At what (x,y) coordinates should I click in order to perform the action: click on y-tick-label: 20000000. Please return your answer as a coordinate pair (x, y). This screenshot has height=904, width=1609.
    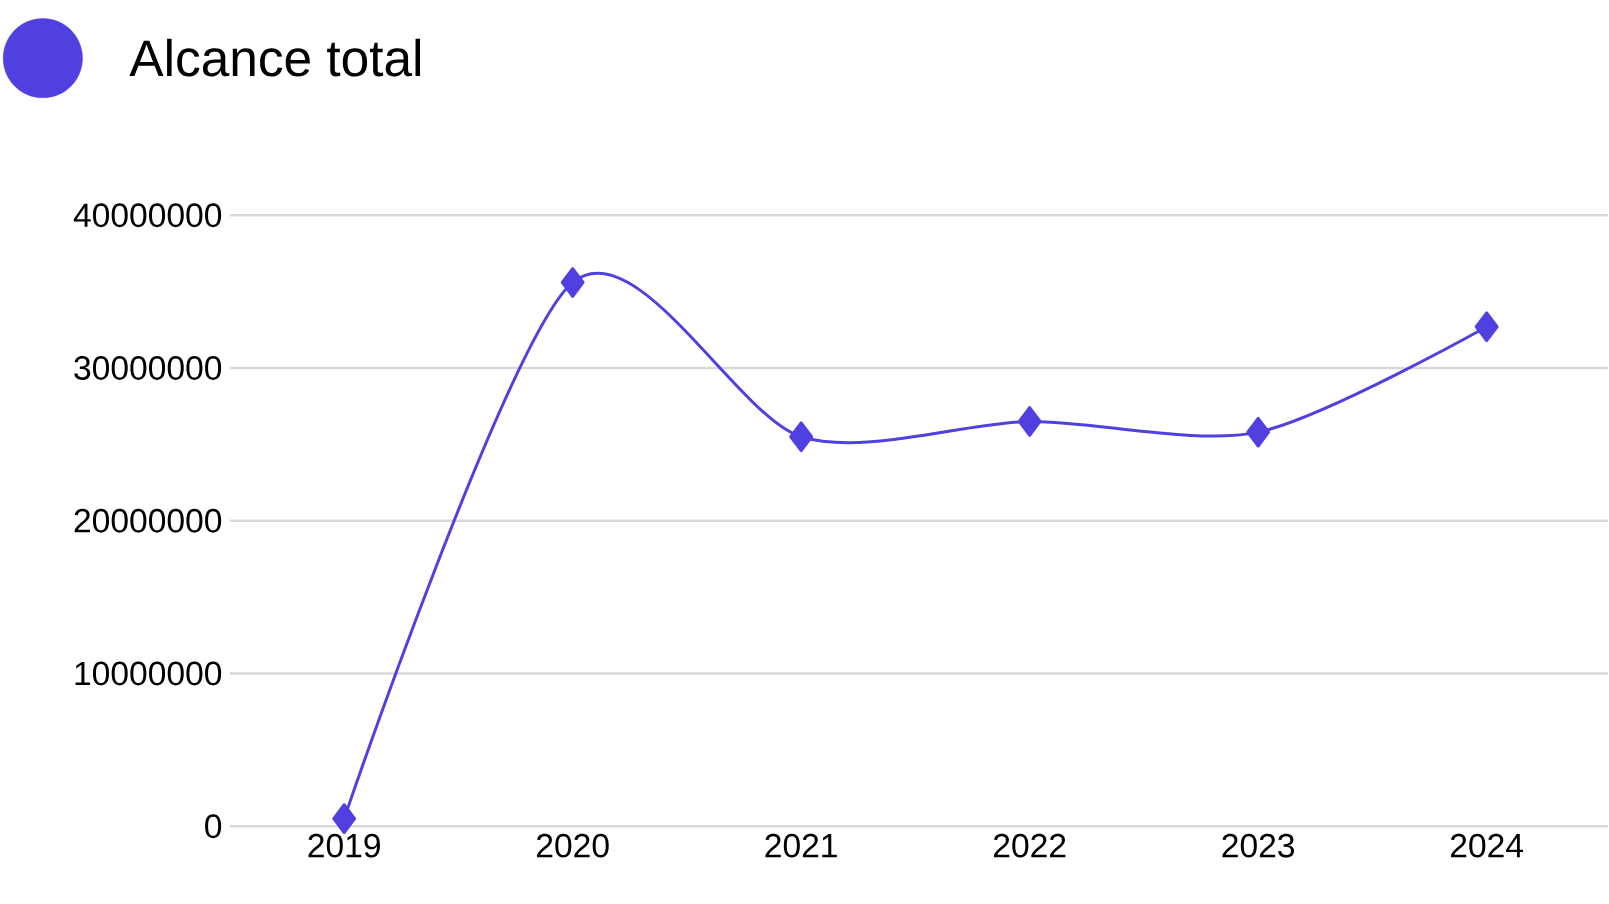
    Looking at the image, I should click on (148, 521).